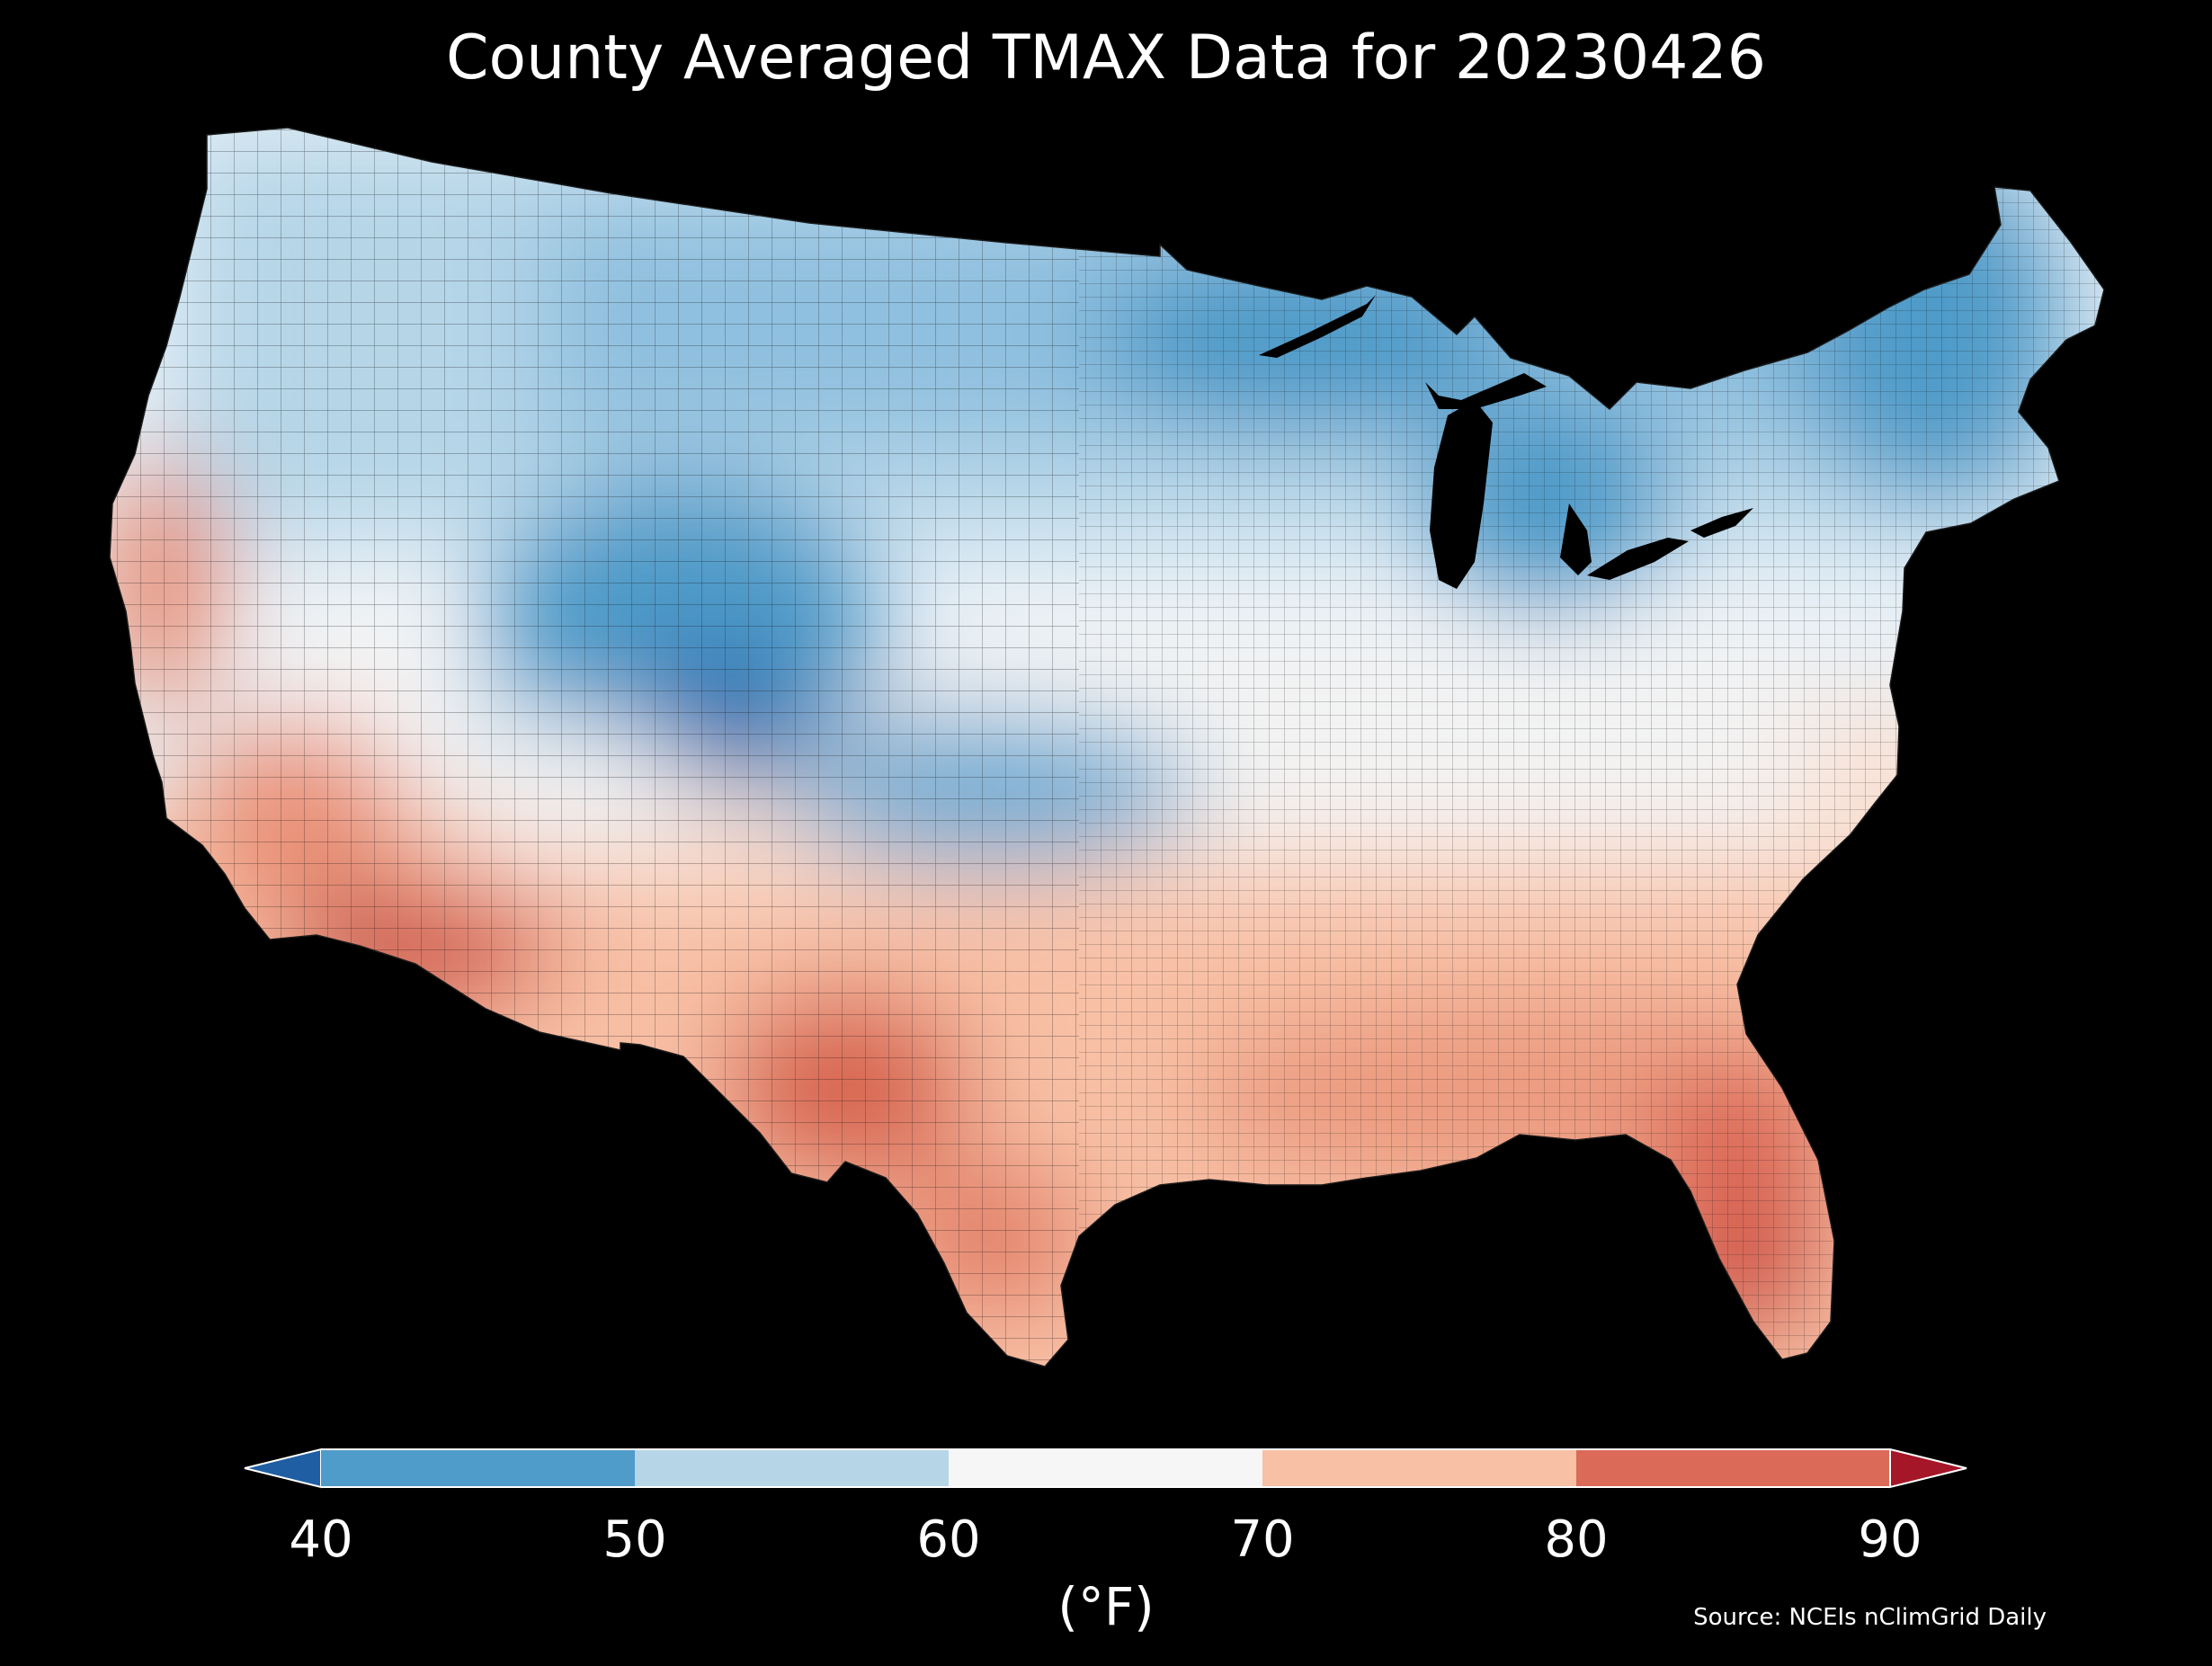  Describe the element at coordinates (948, 1540) in the screenshot. I see `colorbar-tick-60: 60` at that location.